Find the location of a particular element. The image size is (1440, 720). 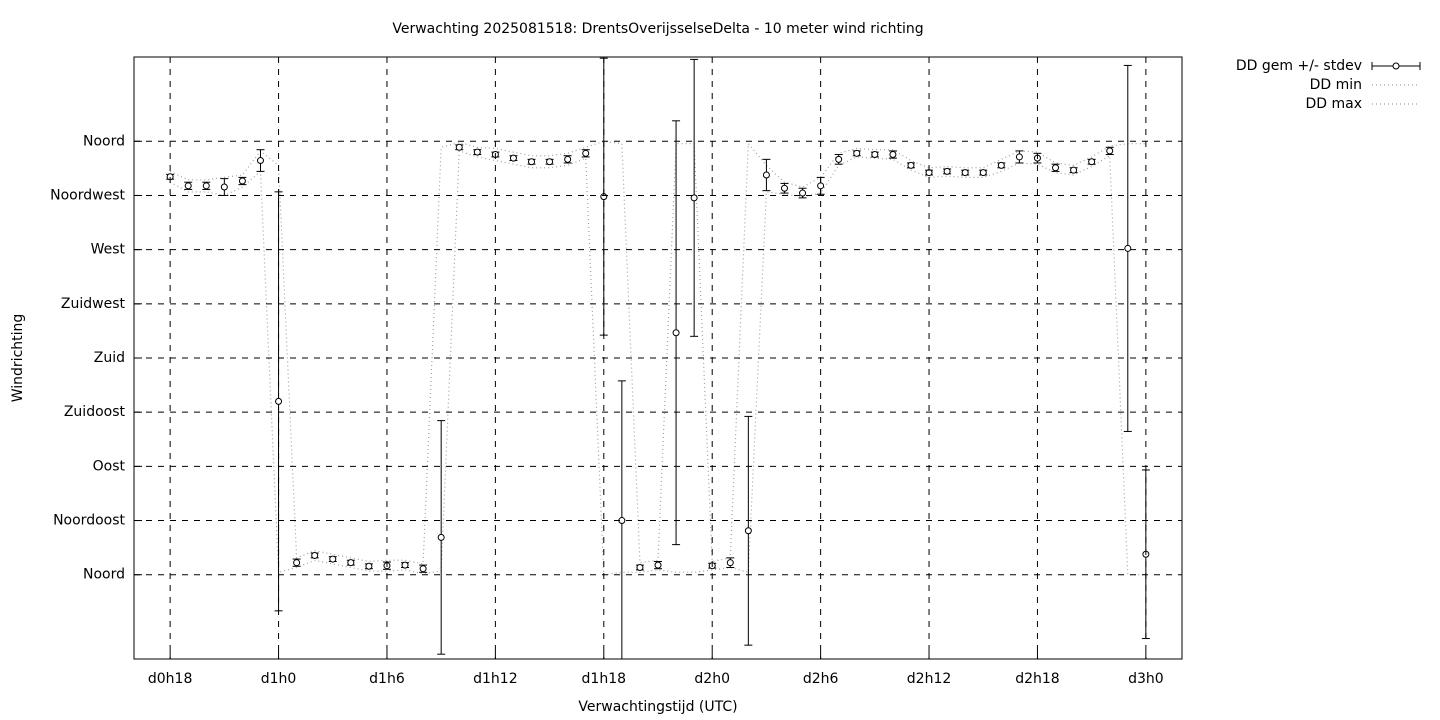

x-tick-label: d2h18 is located at coordinates (1037, 679).